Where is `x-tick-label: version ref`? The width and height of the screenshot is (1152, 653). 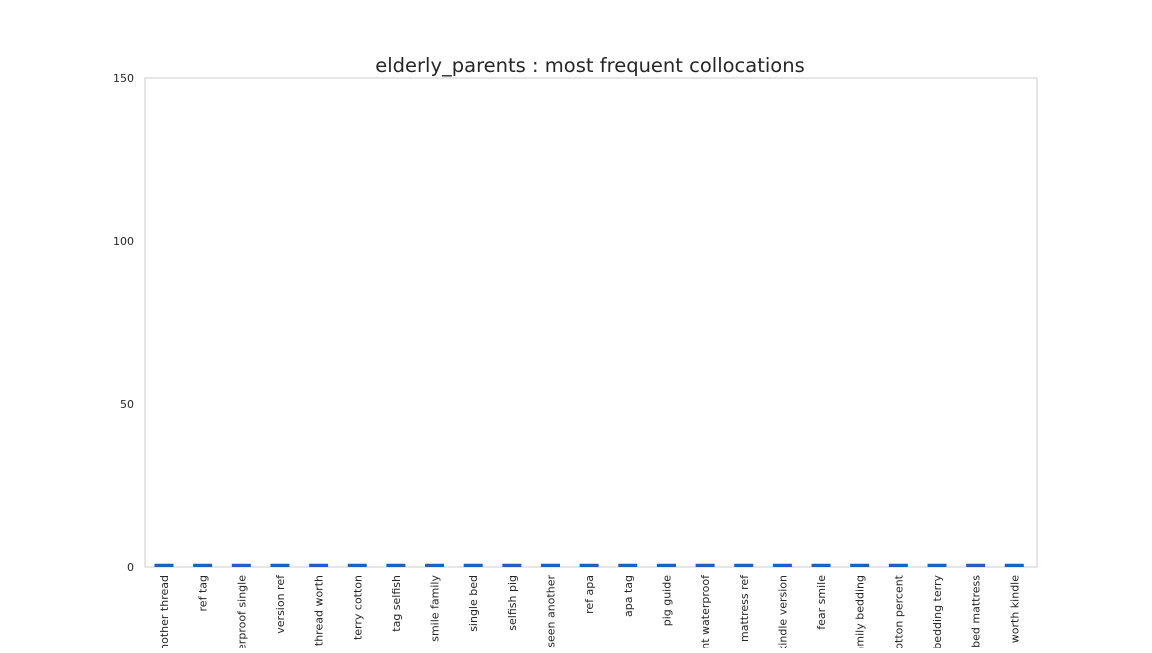
x-tick-label: version ref is located at coordinates (280, 604).